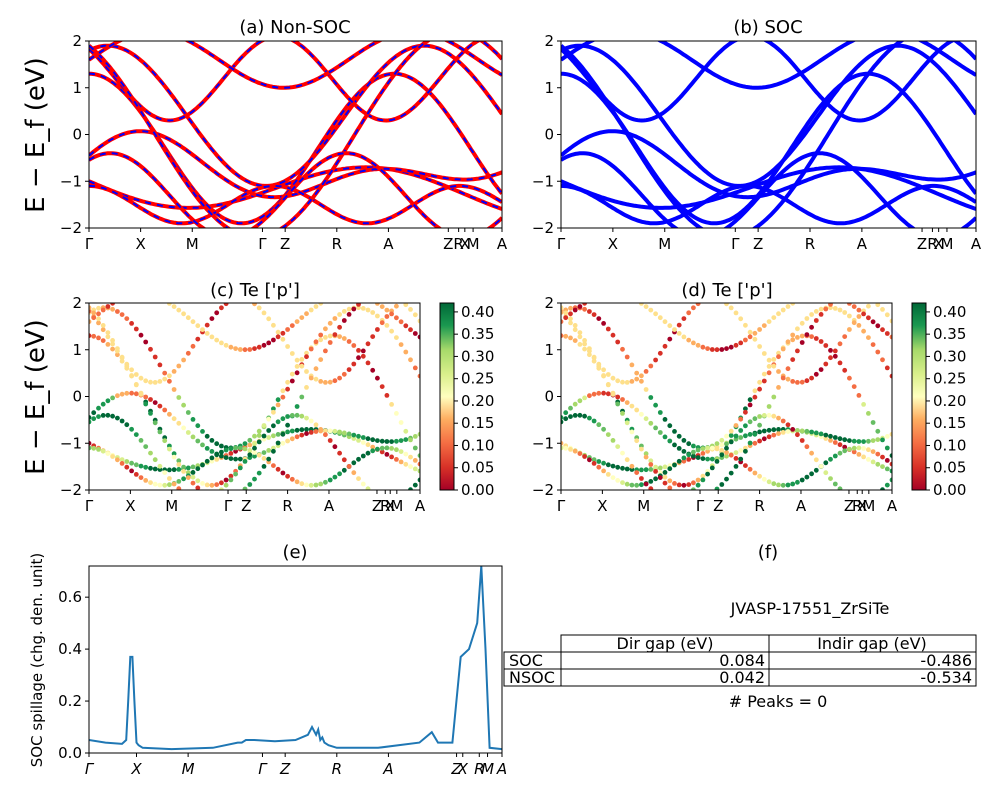  What do you see at coordinates (665, 643) in the screenshot?
I see `header-dir-gap: Dir gap (eV)` at bounding box center [665, 643].